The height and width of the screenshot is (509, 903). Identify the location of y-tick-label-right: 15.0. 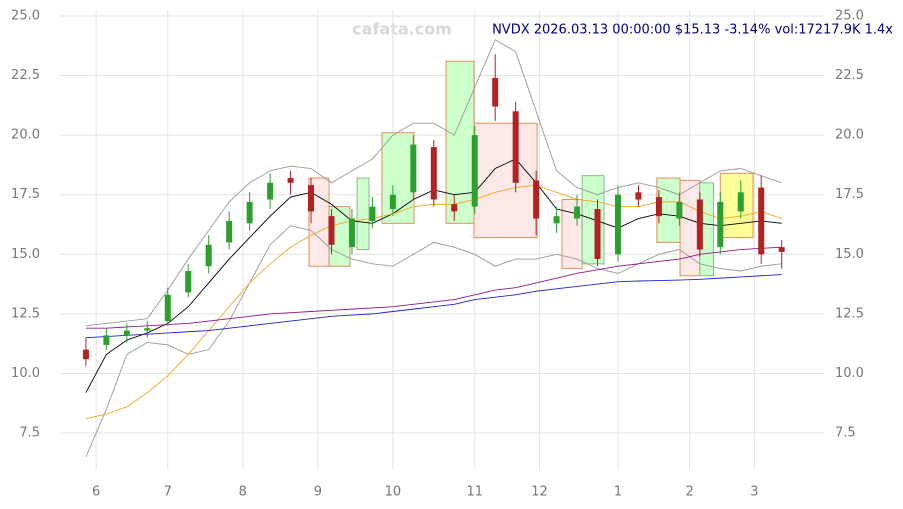
(849, 254).